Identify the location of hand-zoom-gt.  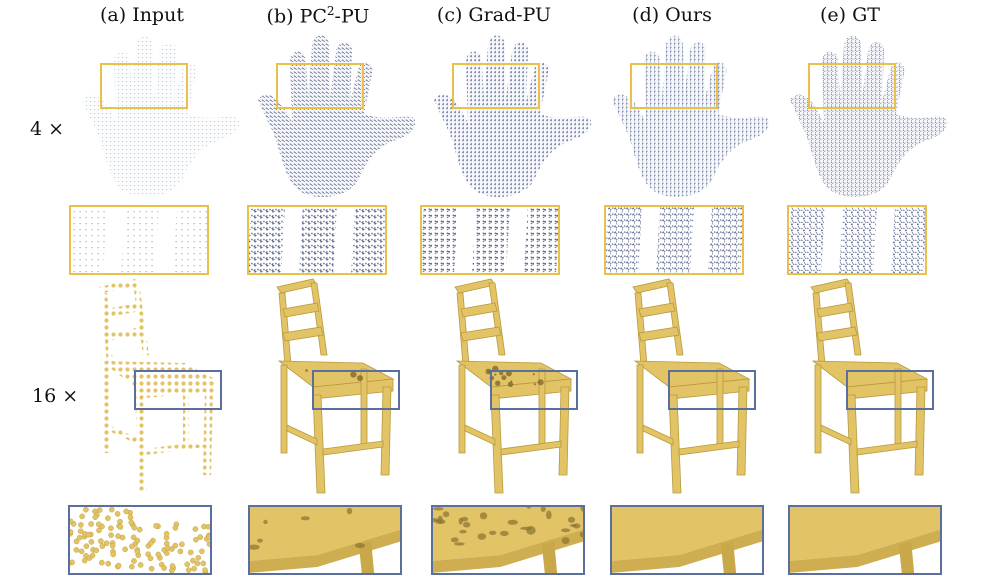
(857, 240).